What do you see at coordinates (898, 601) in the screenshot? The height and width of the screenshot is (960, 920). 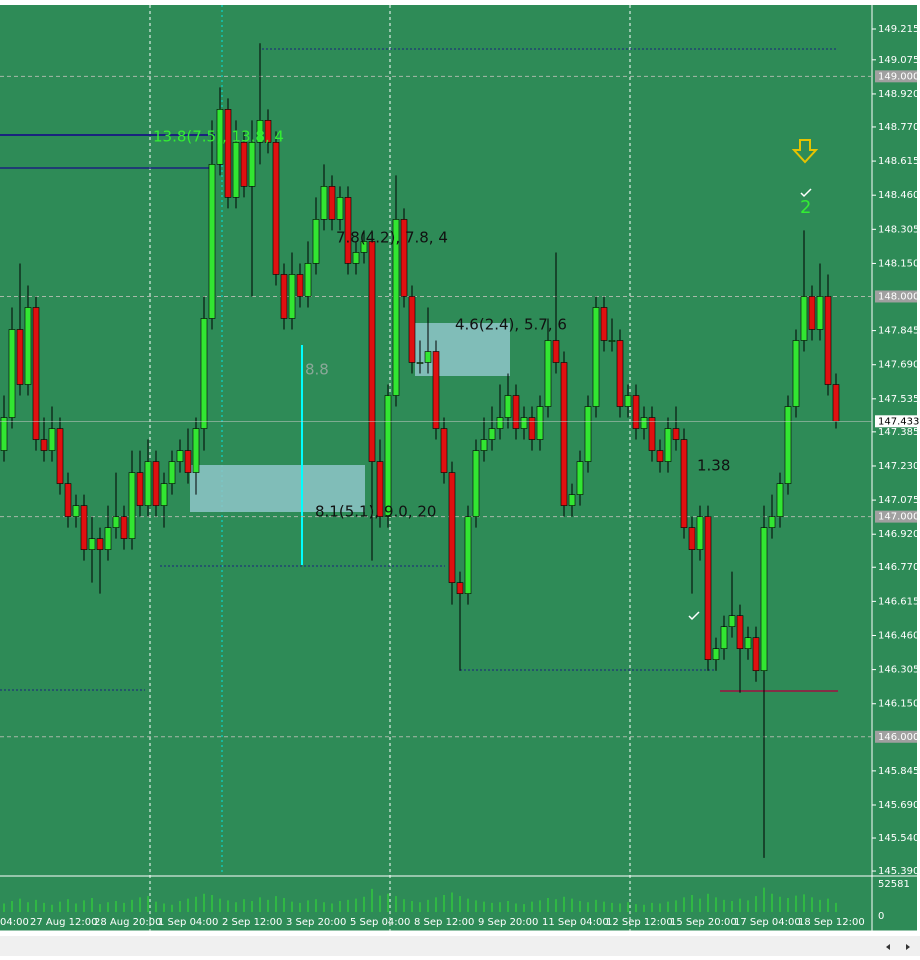 I see `y-tick-label: 146.615` at bounding box center [898, 601].